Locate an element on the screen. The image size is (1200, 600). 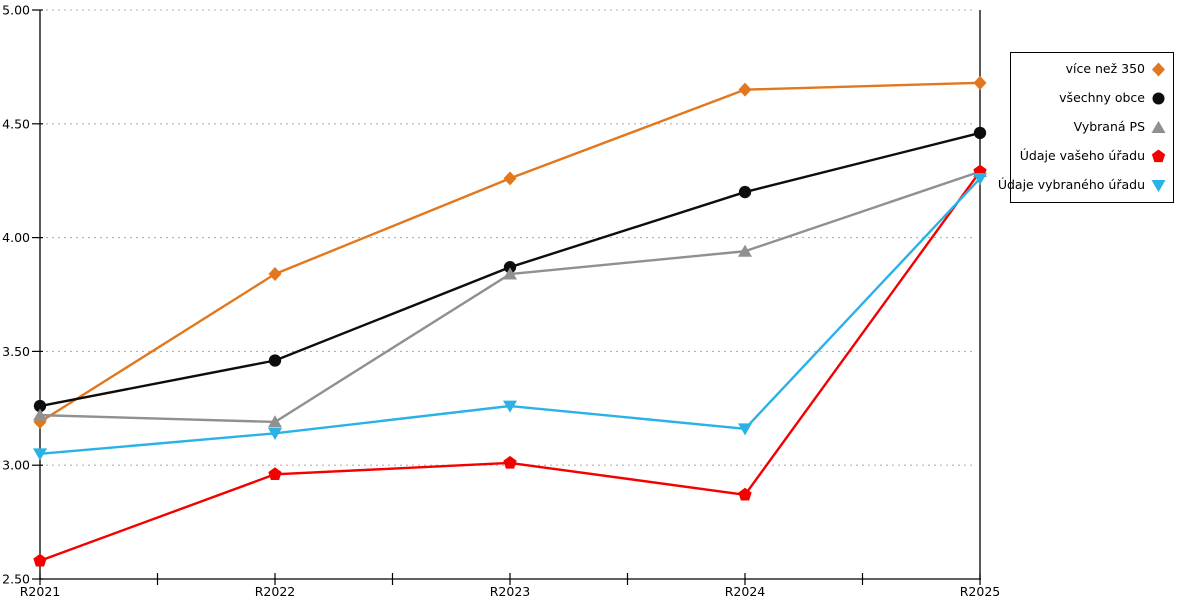
legend-item-vybrana-ps: Vybraná PS is located at coordinates (1090, 127).